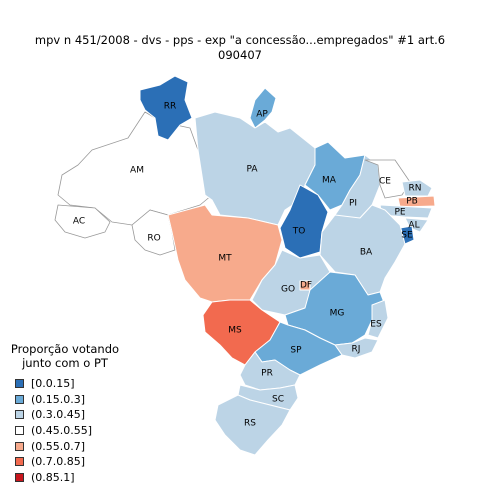 The width and height of the screenshot is (480, 485). Describe the element at coordinates (412, 202) in the screenshot. I see `label-PB: PB` at that location.